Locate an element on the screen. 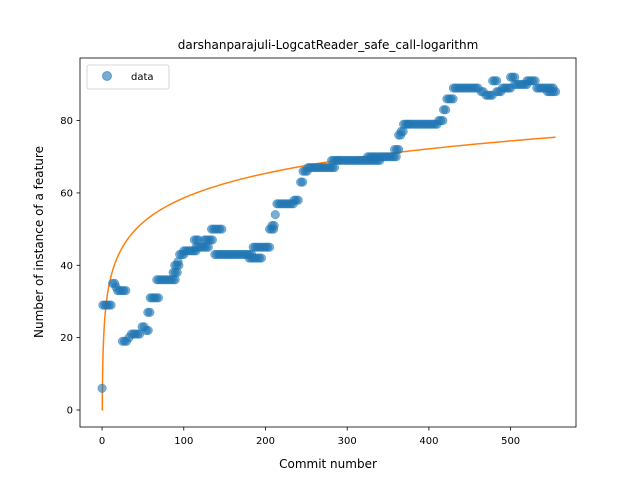  legend-box is located at coordinates (128, 77).